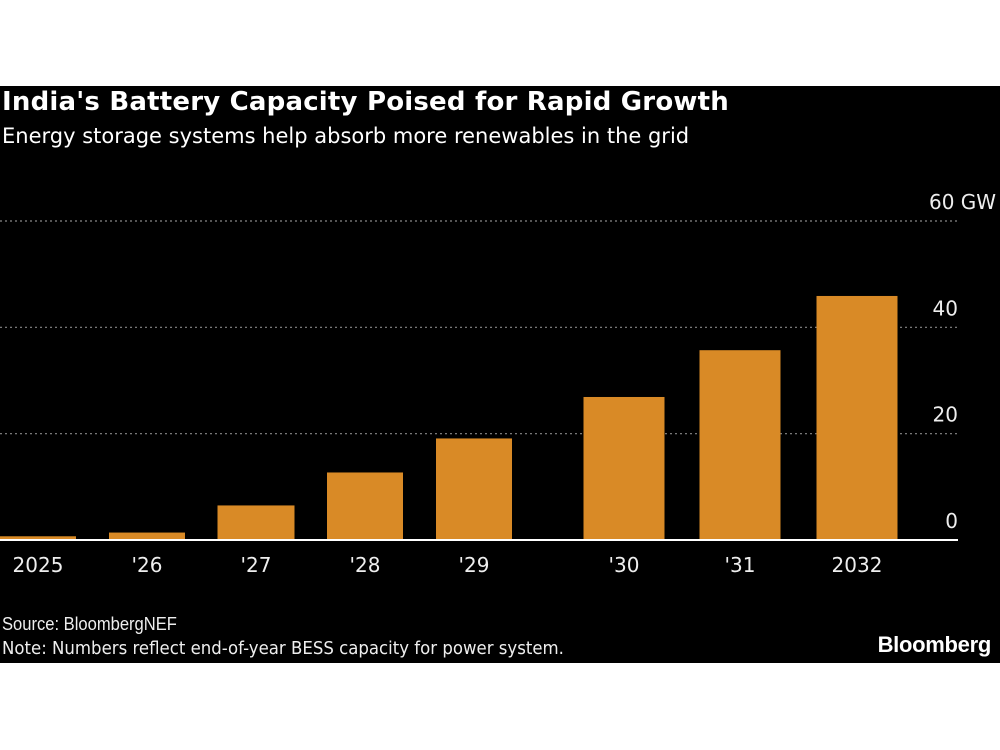 This screenshot has height=750, width=1000. Describe the element at coordinates (89, 624) in the screenshot. I see `source-note: Source: BloombergNEF` at that location.